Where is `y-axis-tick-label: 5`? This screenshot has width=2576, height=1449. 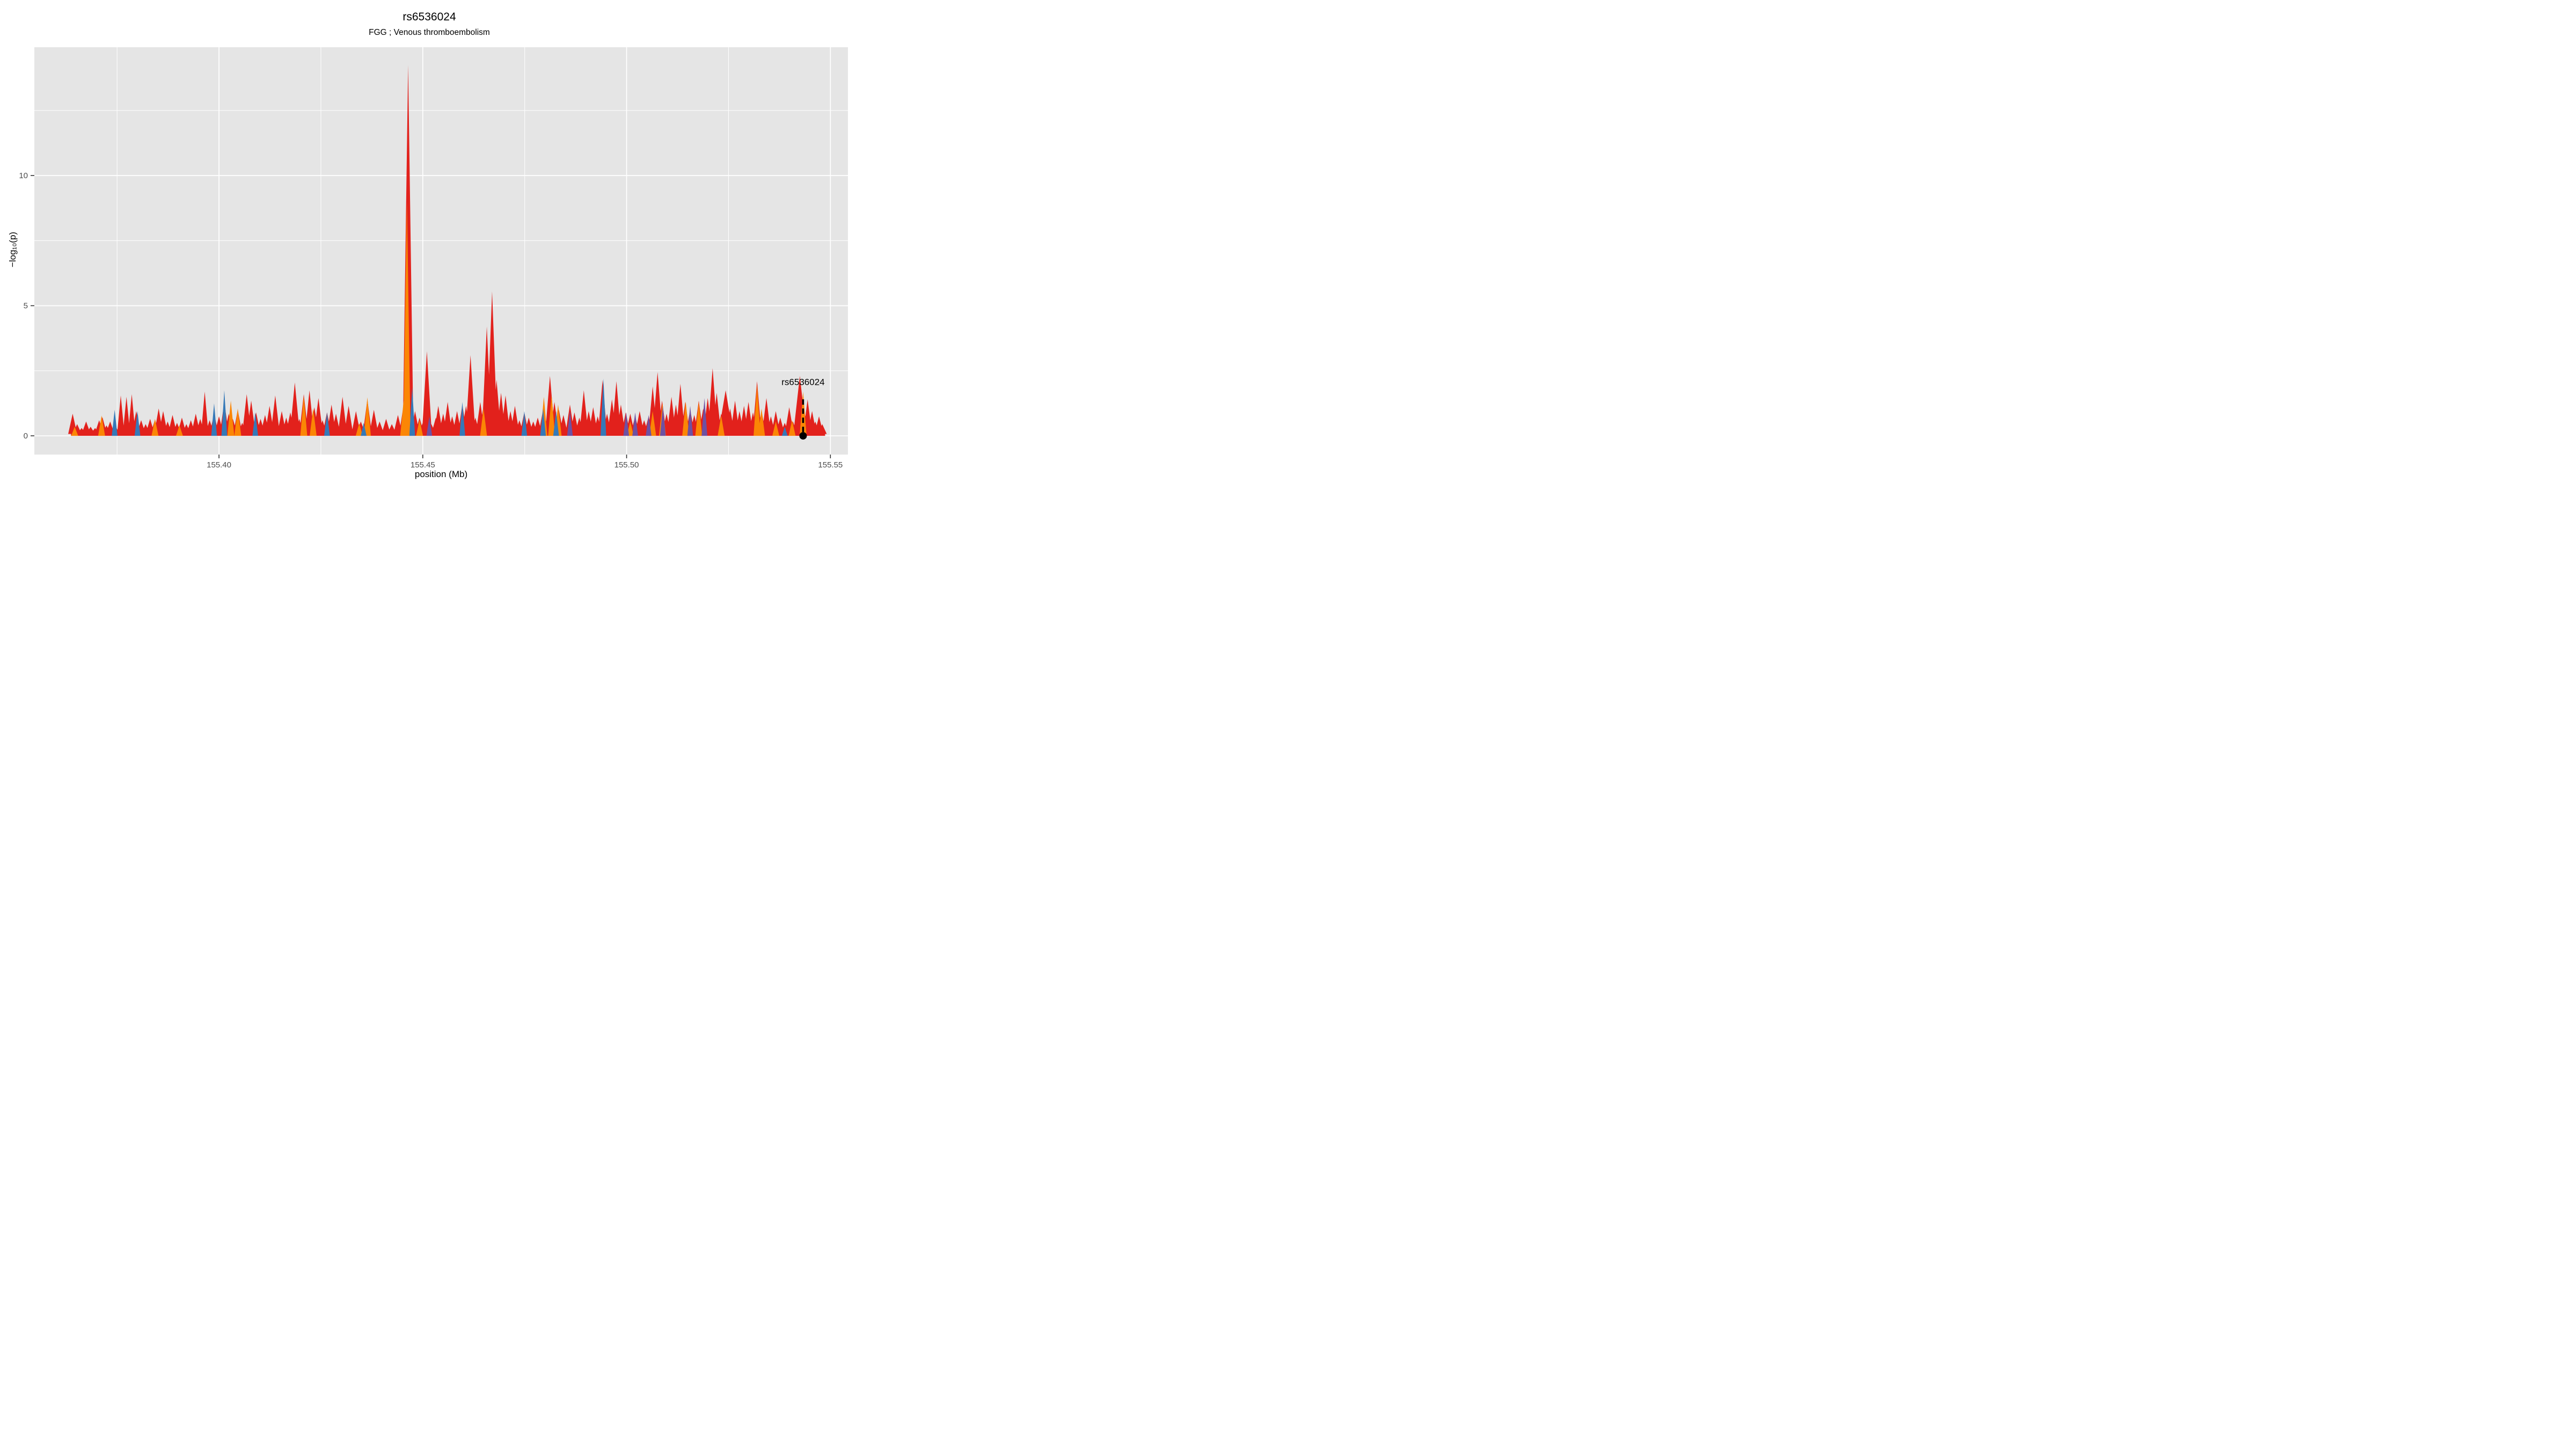 y-axis-tick-label: 5 is located at coordinates (26, 306).